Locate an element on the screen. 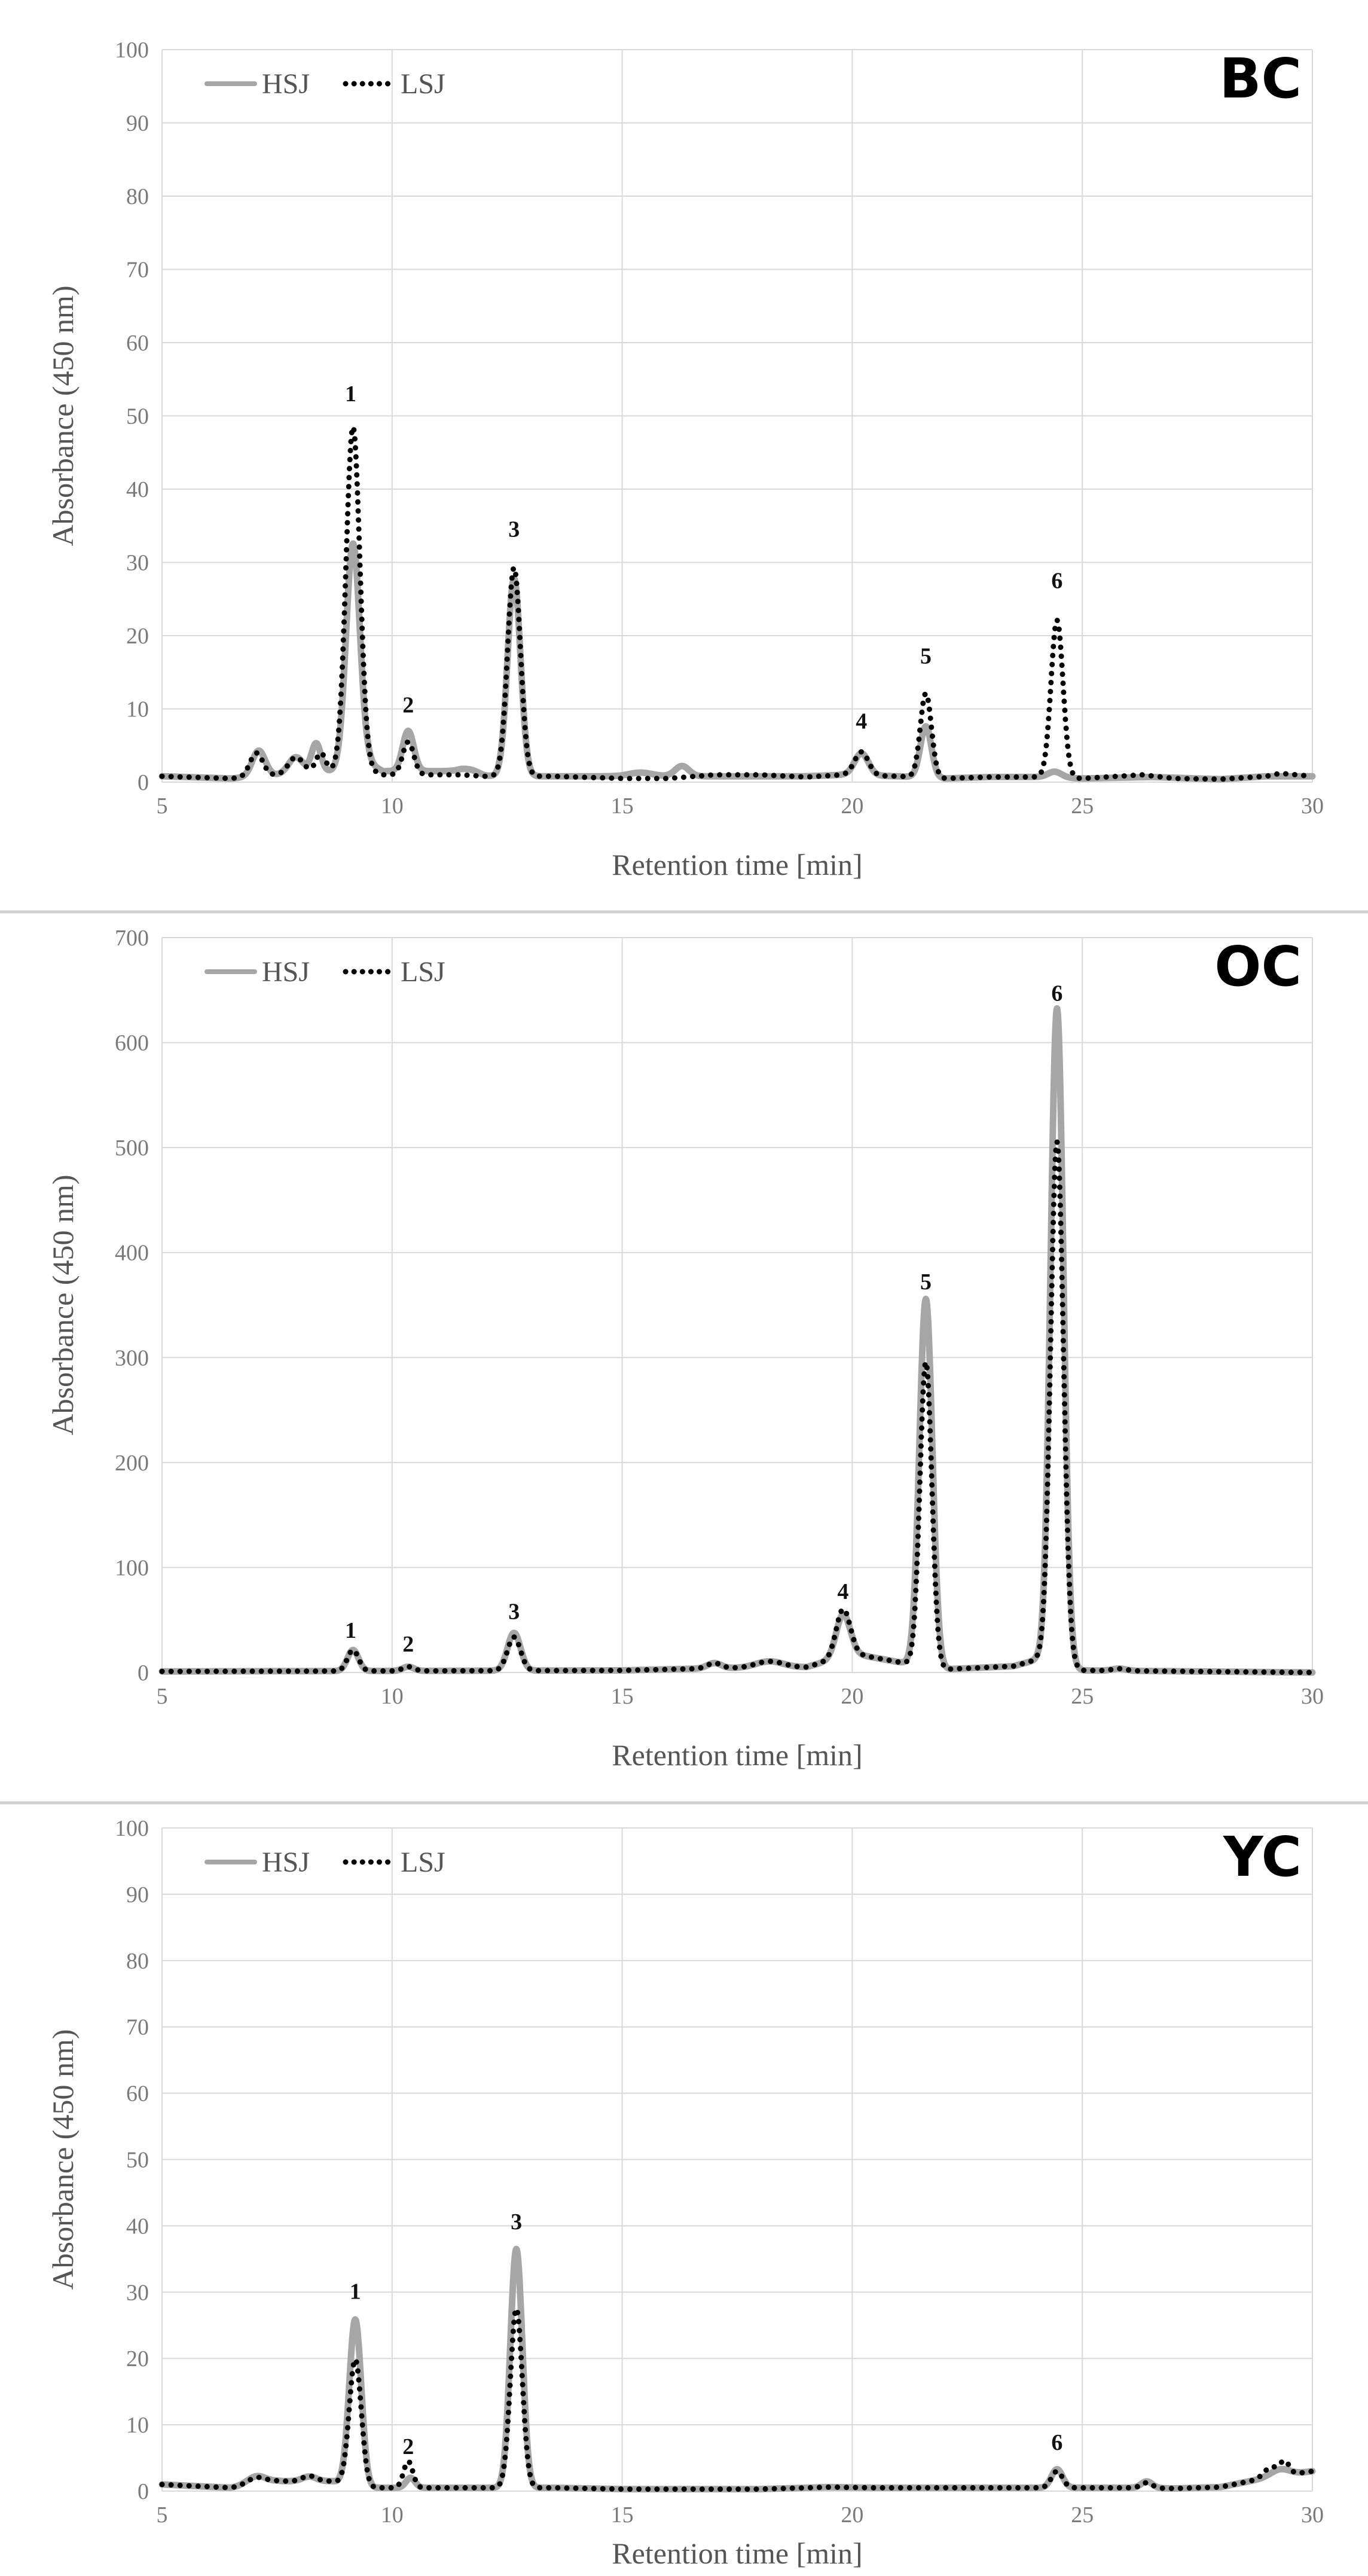 This screenshot has width=1368, height=2576. y-tick-label: 500 is located at coordinates (132, 1148).